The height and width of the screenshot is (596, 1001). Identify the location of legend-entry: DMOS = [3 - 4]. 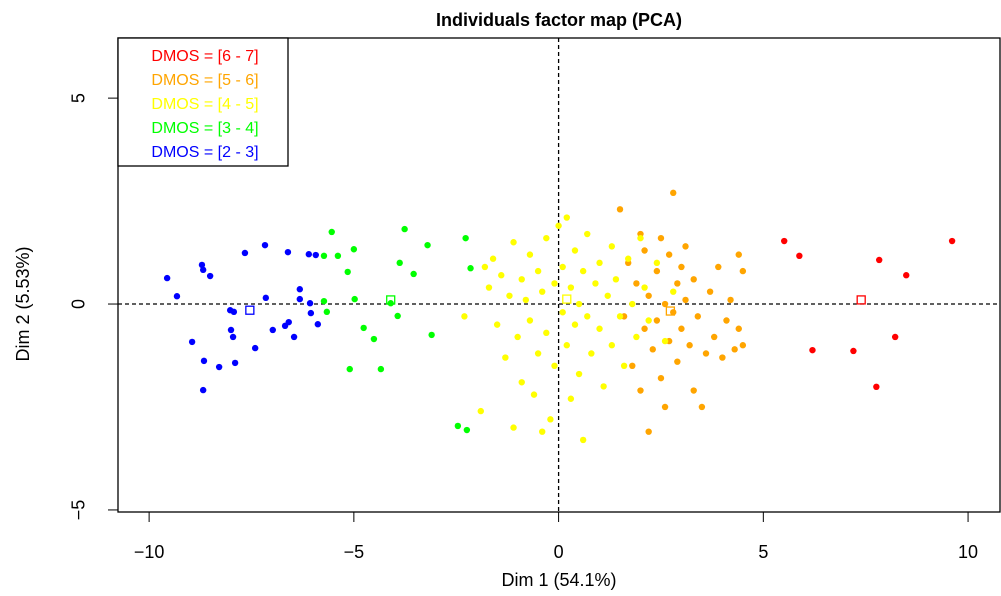
(204, 128).